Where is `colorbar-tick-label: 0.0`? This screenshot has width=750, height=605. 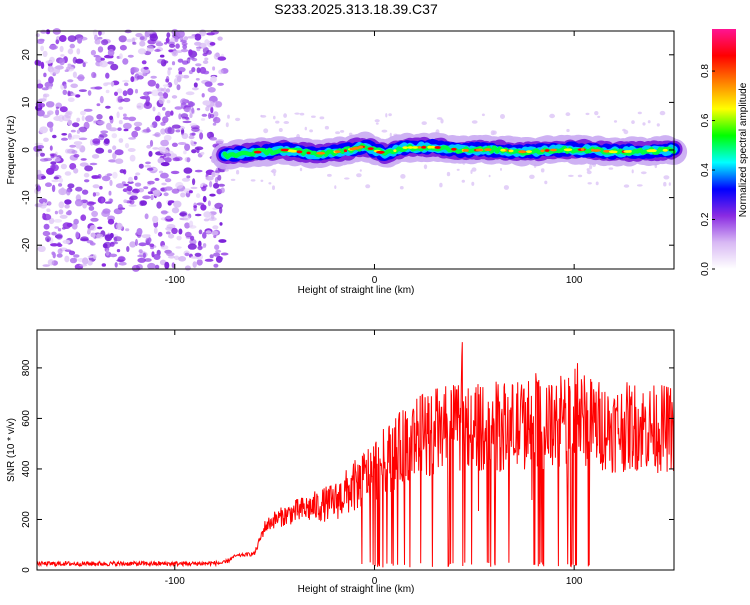
colorbar-tick-label: 0.0 is located at coordinates (705, 269).